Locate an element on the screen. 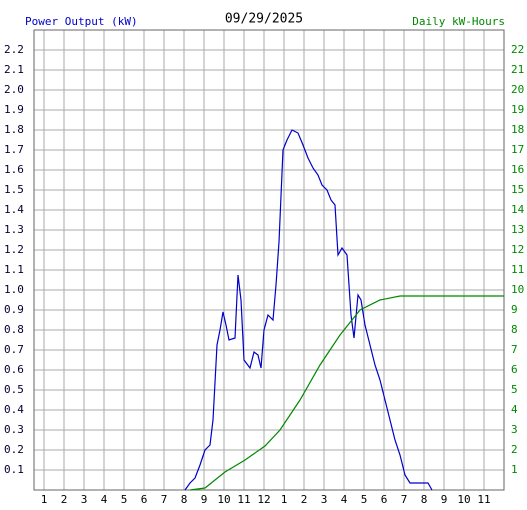 The height and width of the screenshot is (510, 527). y2-tick-label: 16 is located at coordinates (517, 169).